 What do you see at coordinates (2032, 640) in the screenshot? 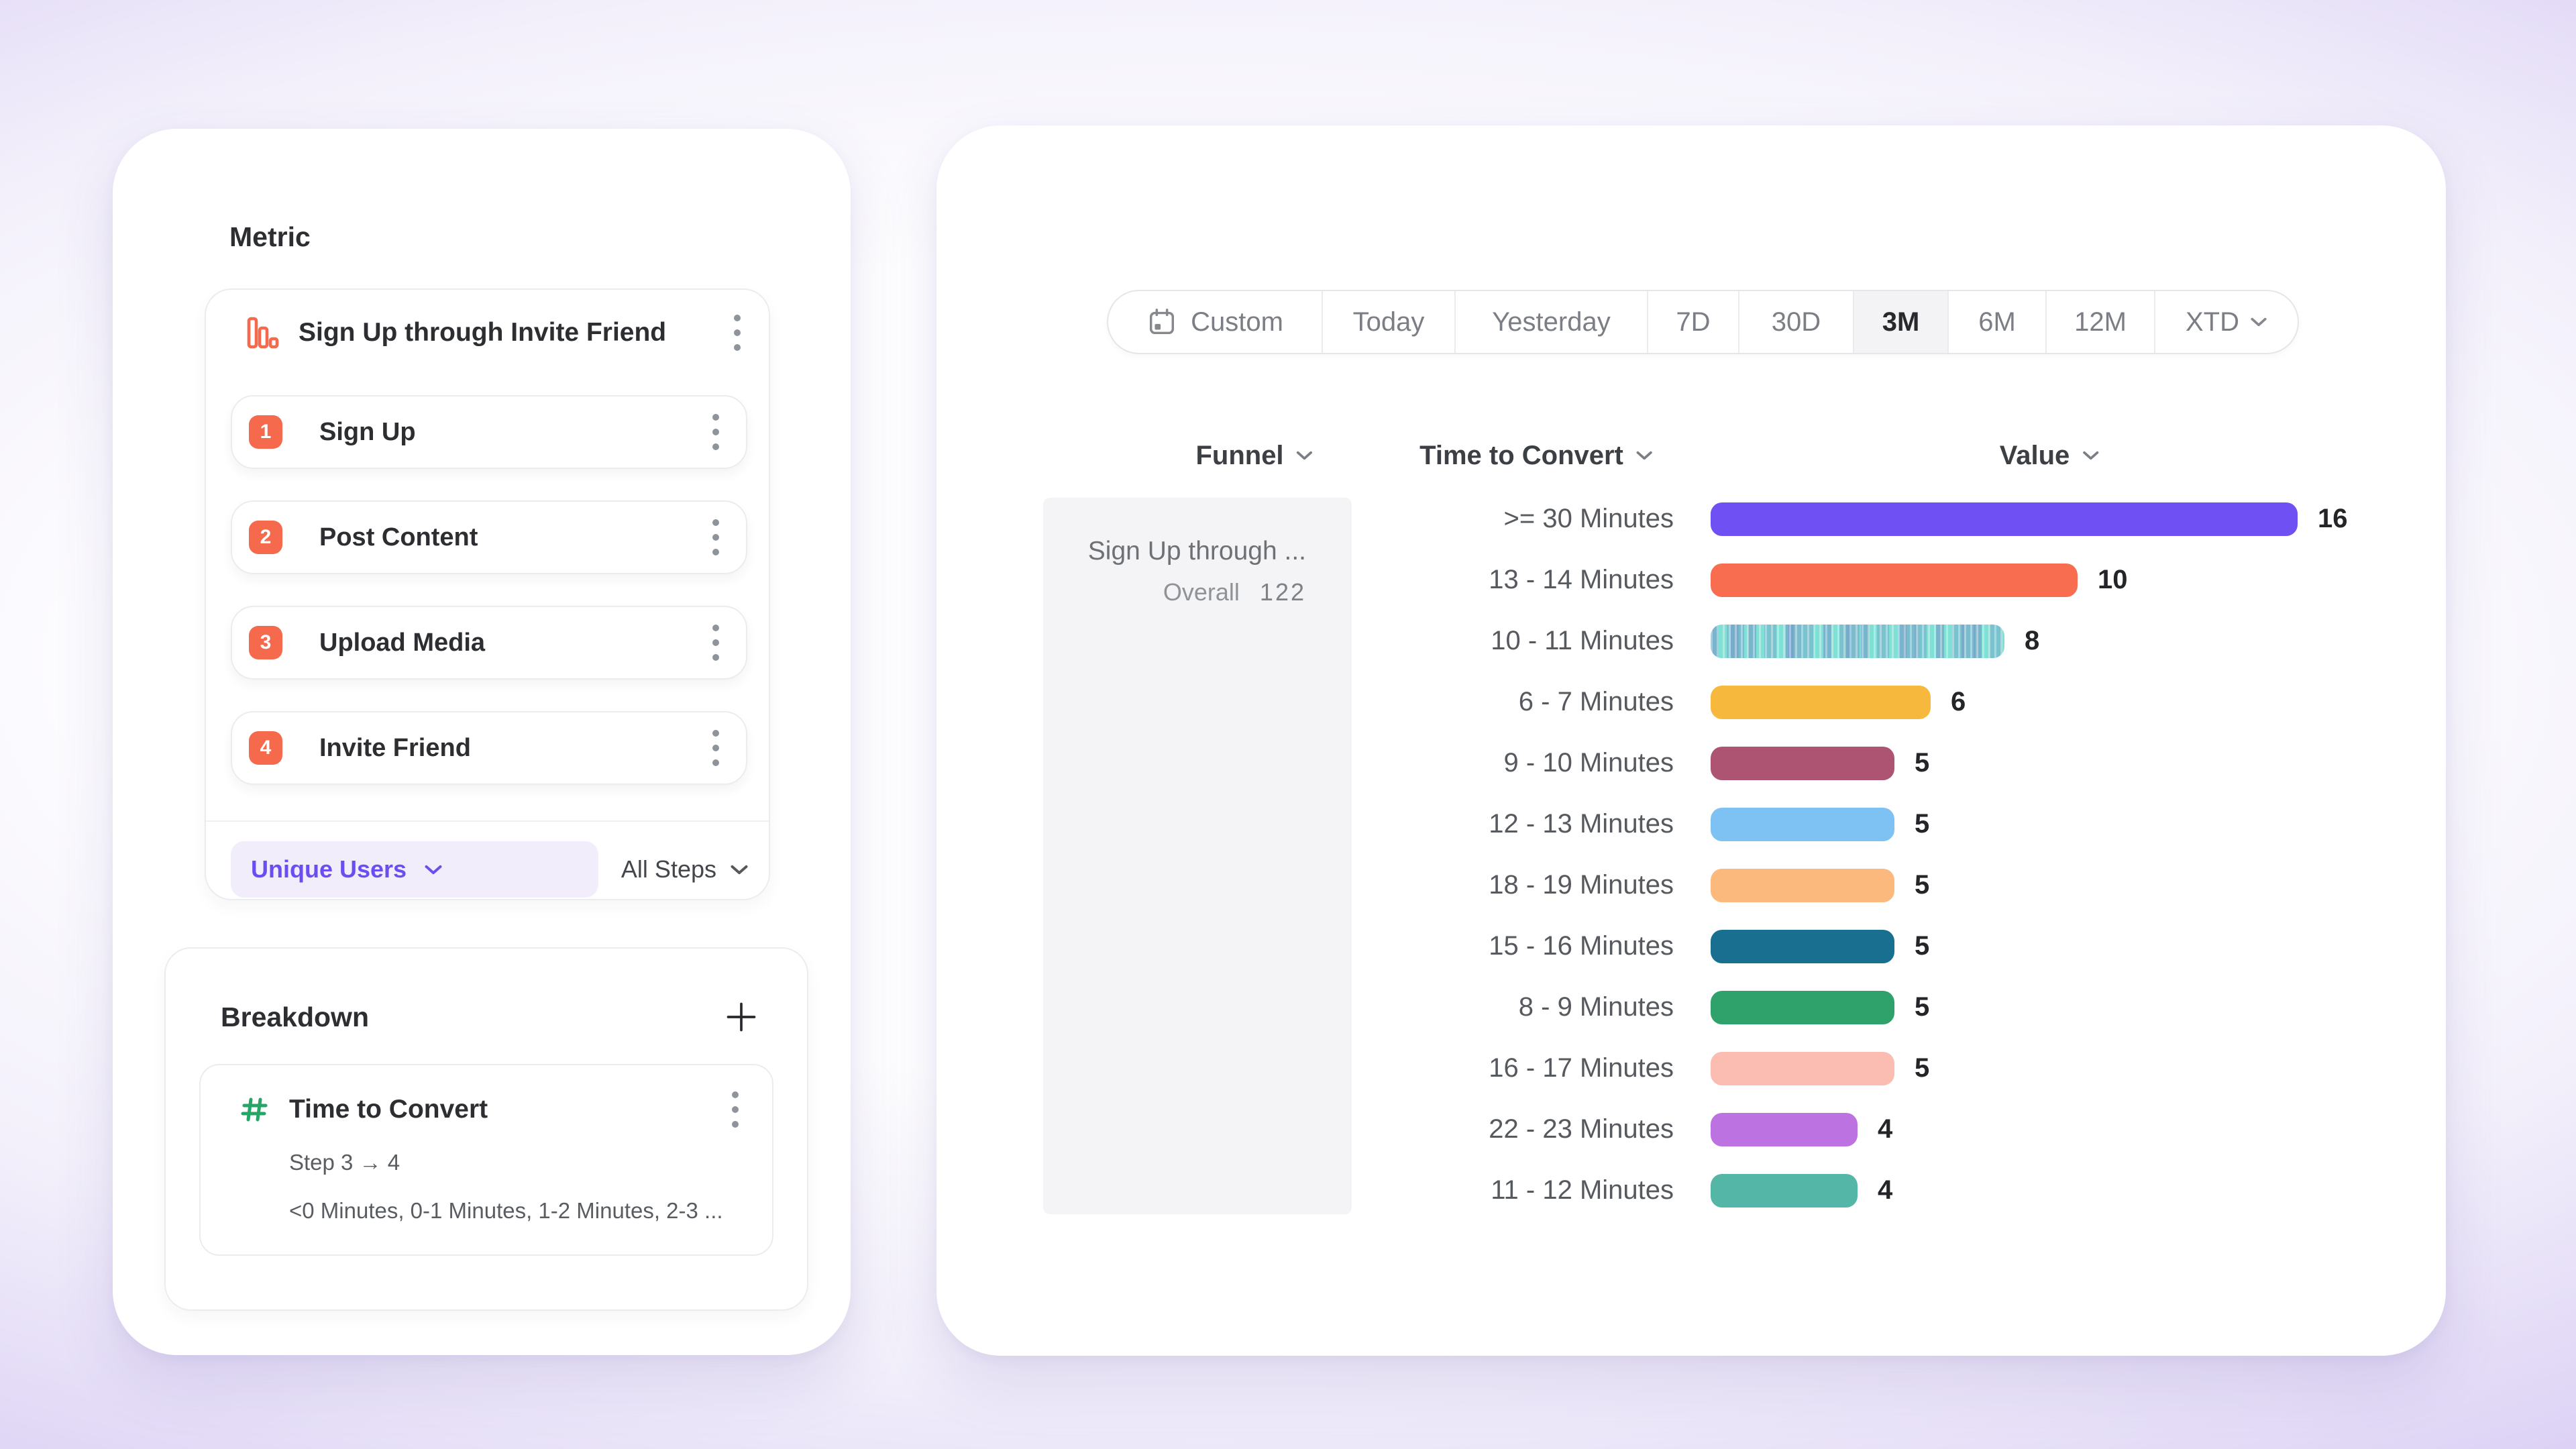
I see `bar-value-label: 8` at bounding box center [2032, 640].